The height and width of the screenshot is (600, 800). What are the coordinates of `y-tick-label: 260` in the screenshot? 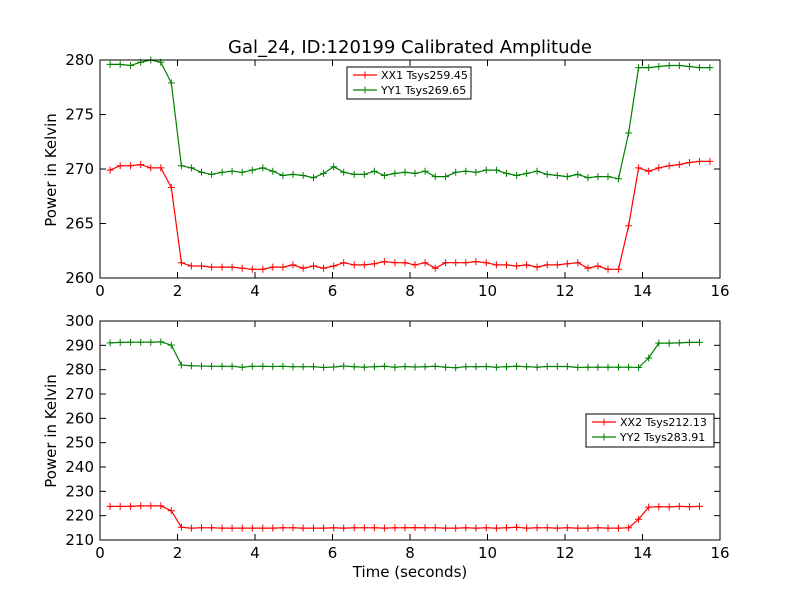 It's located at (79, 418).